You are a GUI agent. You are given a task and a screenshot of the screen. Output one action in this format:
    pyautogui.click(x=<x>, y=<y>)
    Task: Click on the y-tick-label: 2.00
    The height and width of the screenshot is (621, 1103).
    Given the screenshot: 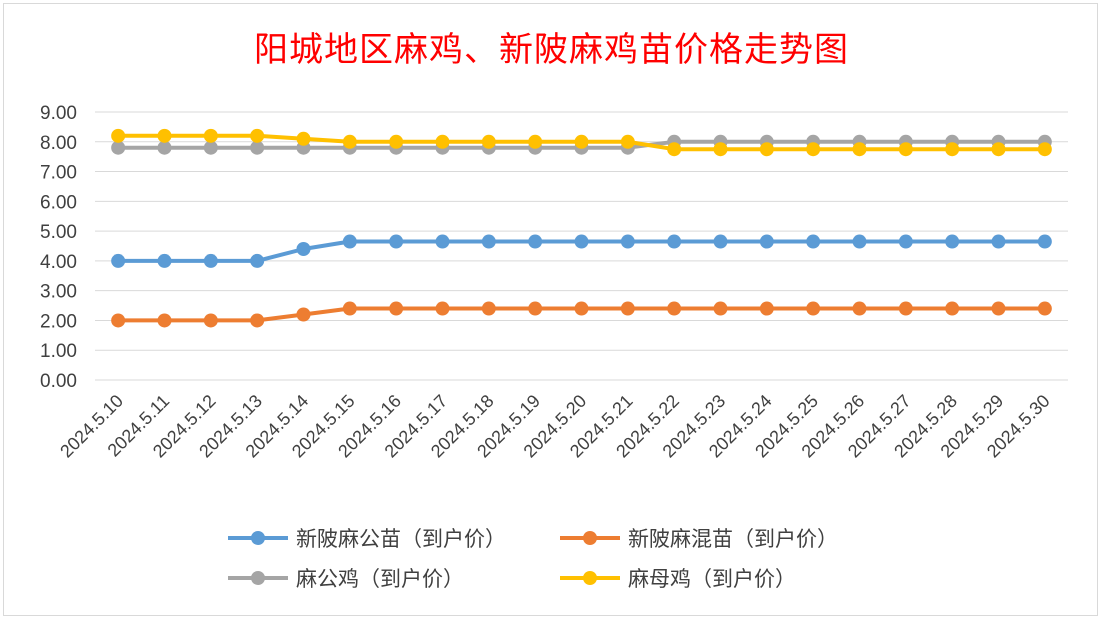 What is the action you would take?
    pyautogui.click(x=58, y=321)
    